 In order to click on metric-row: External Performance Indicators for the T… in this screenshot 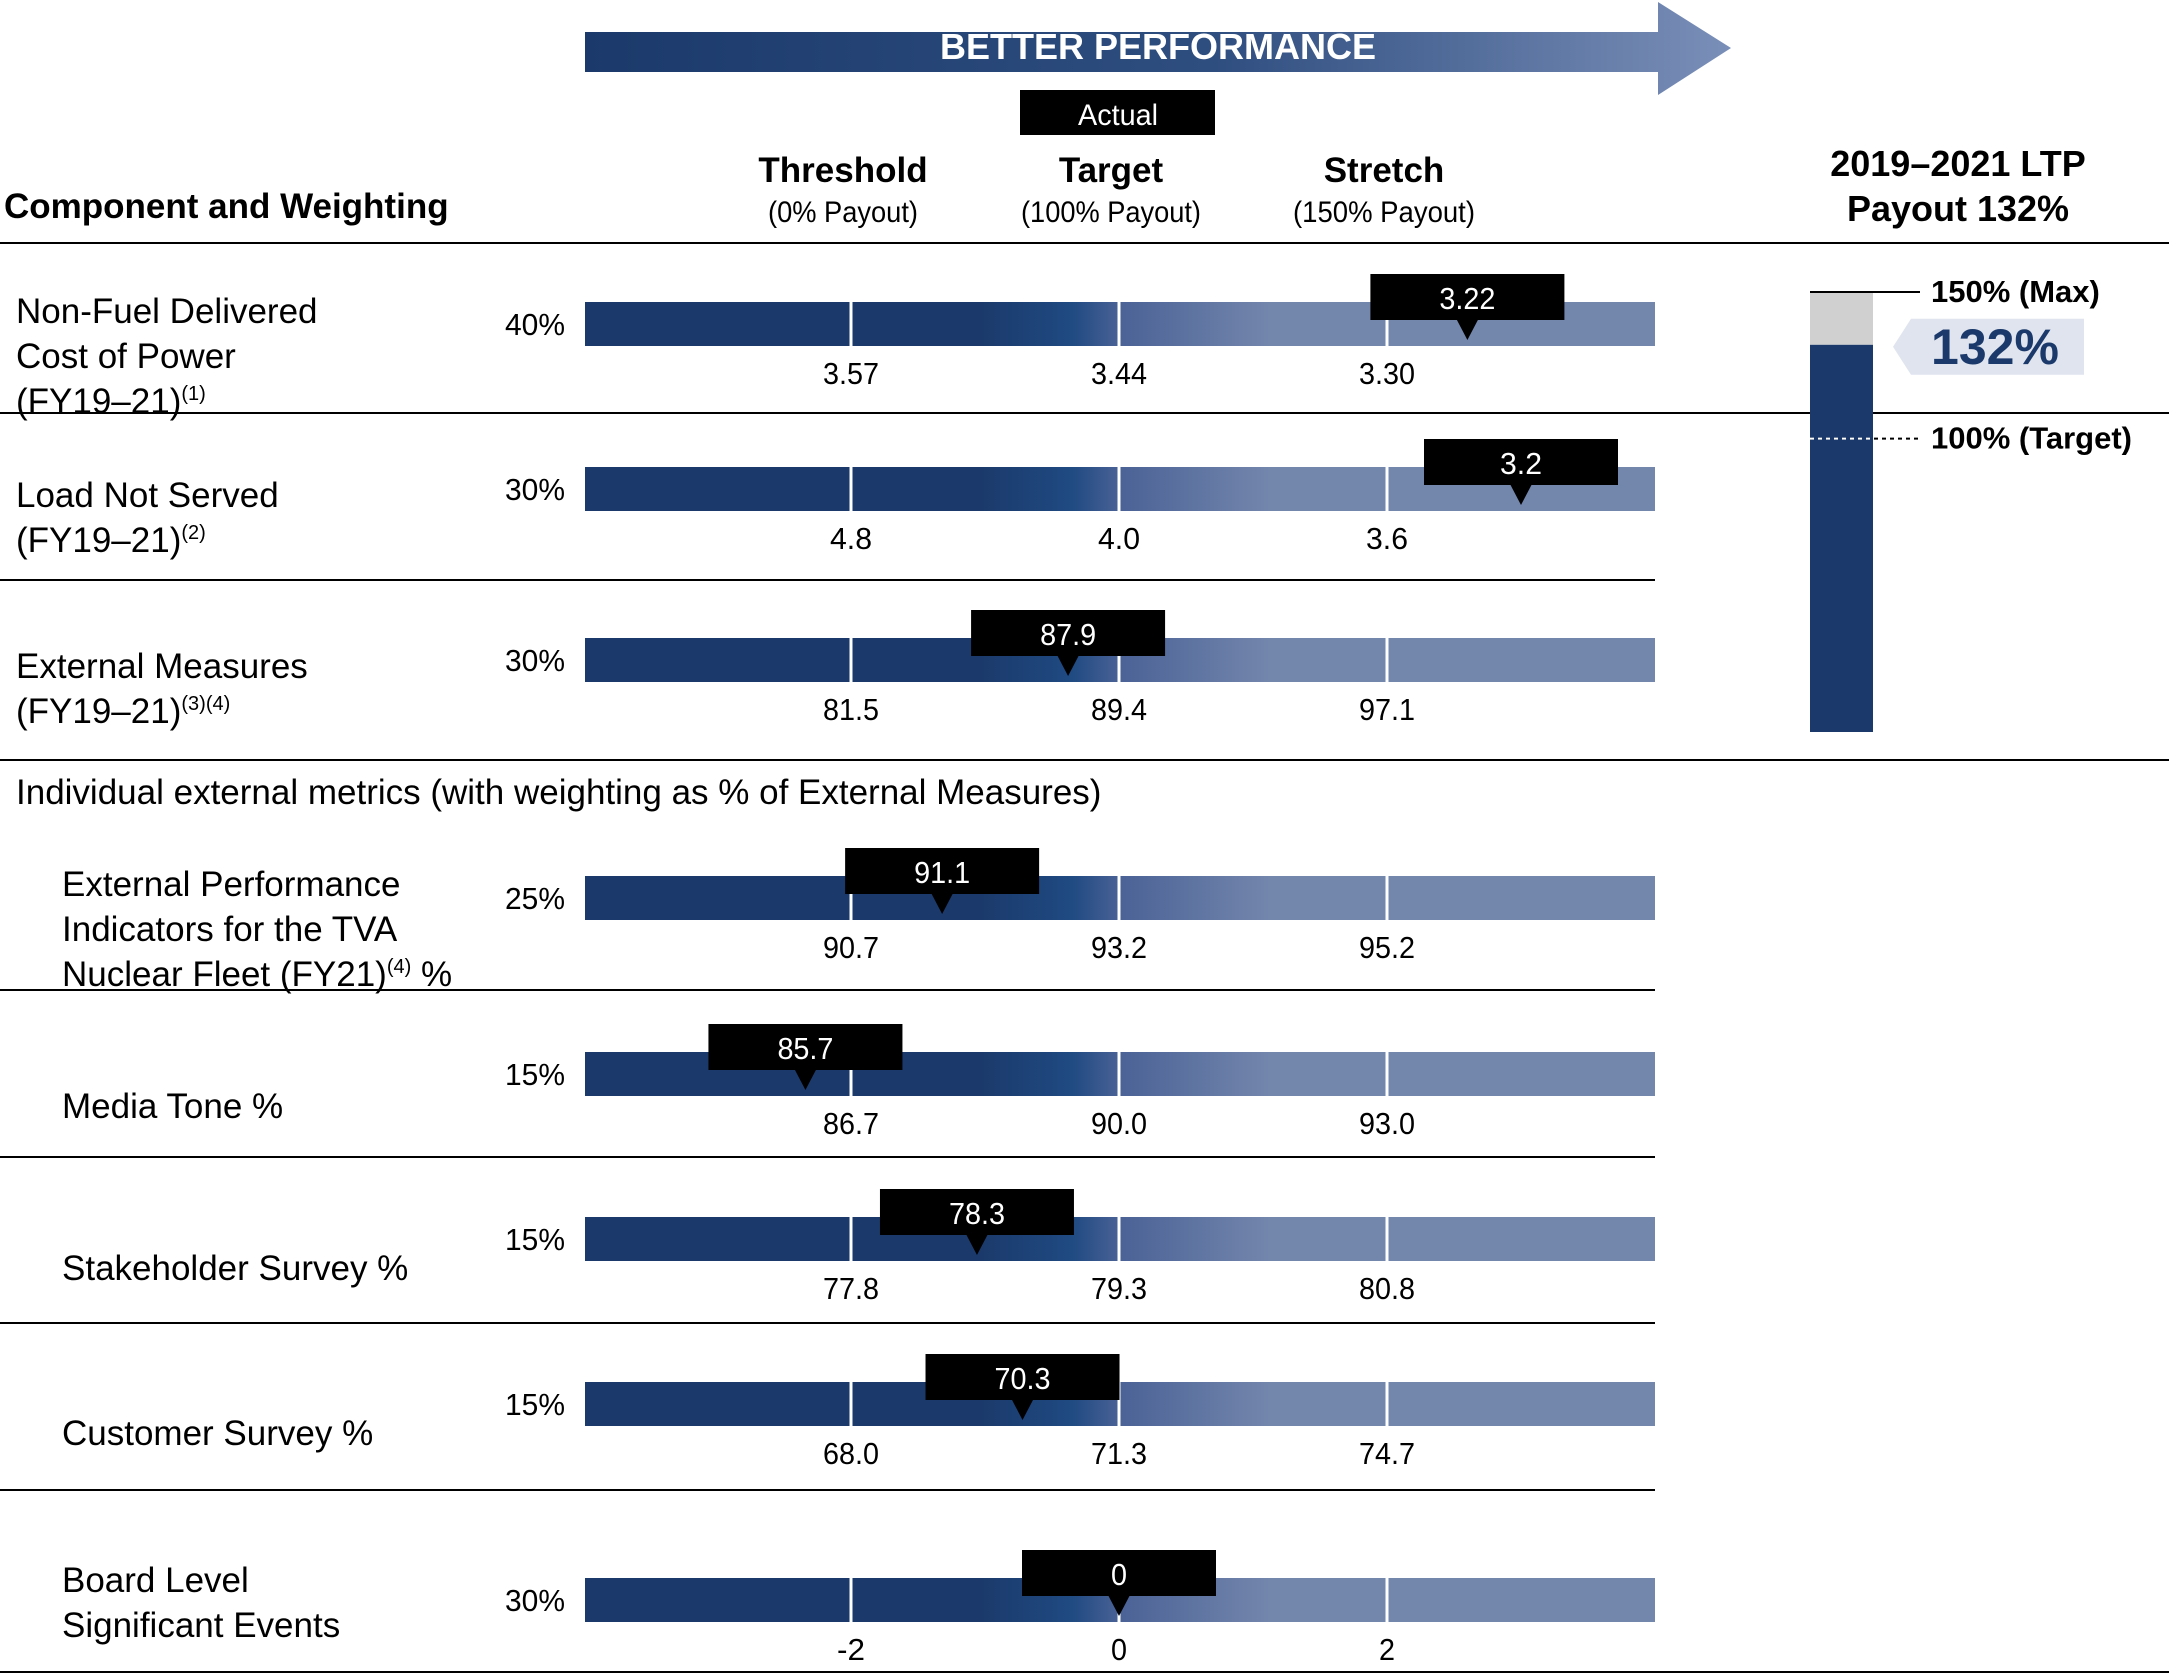, I will do `click(827, 921)`.